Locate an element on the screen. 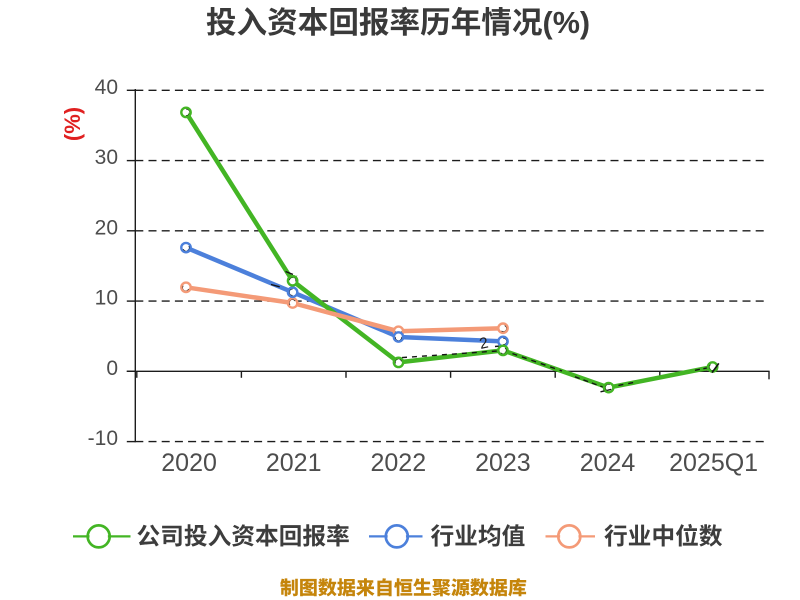  svg-text: 2023 is located at coordinates (503, 463).